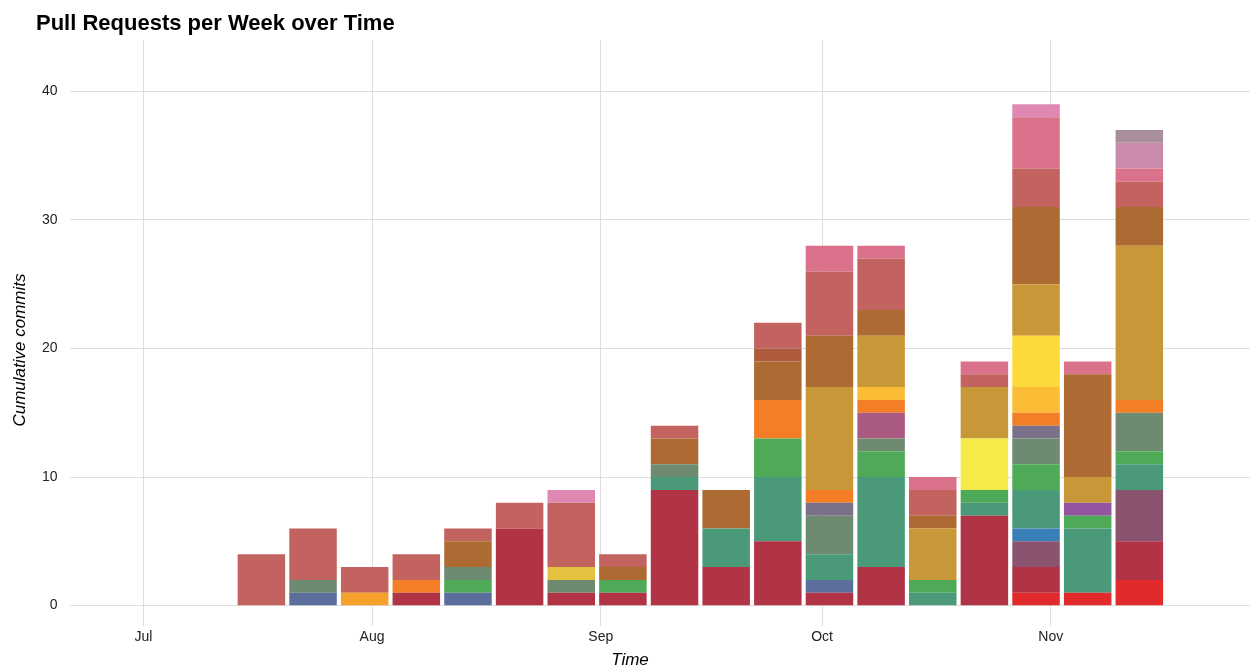 The image size is (1253, 671). What do you see at coordinates (49, 90) in the screenshot?
I see `y-tick-label: 40` at bounding box center [49, 90].